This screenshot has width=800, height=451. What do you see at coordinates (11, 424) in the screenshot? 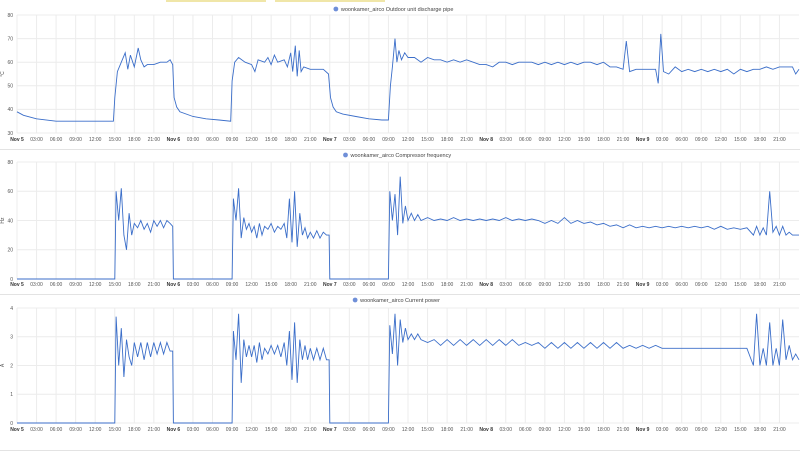
I see `y-tick-label: 0` at bounding box center [11, 424].